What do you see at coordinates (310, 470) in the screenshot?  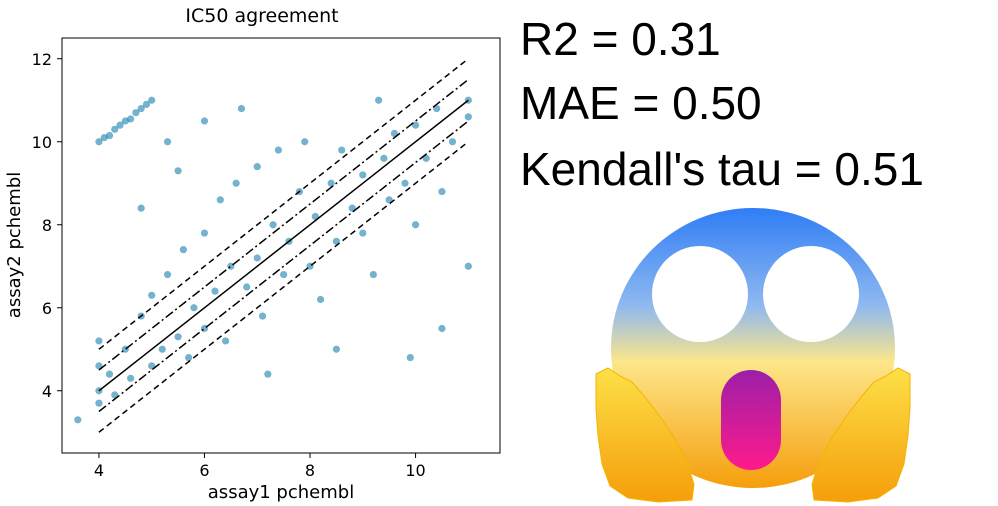 I see `x-tick-label: 8` at bounding box center [310, 470].